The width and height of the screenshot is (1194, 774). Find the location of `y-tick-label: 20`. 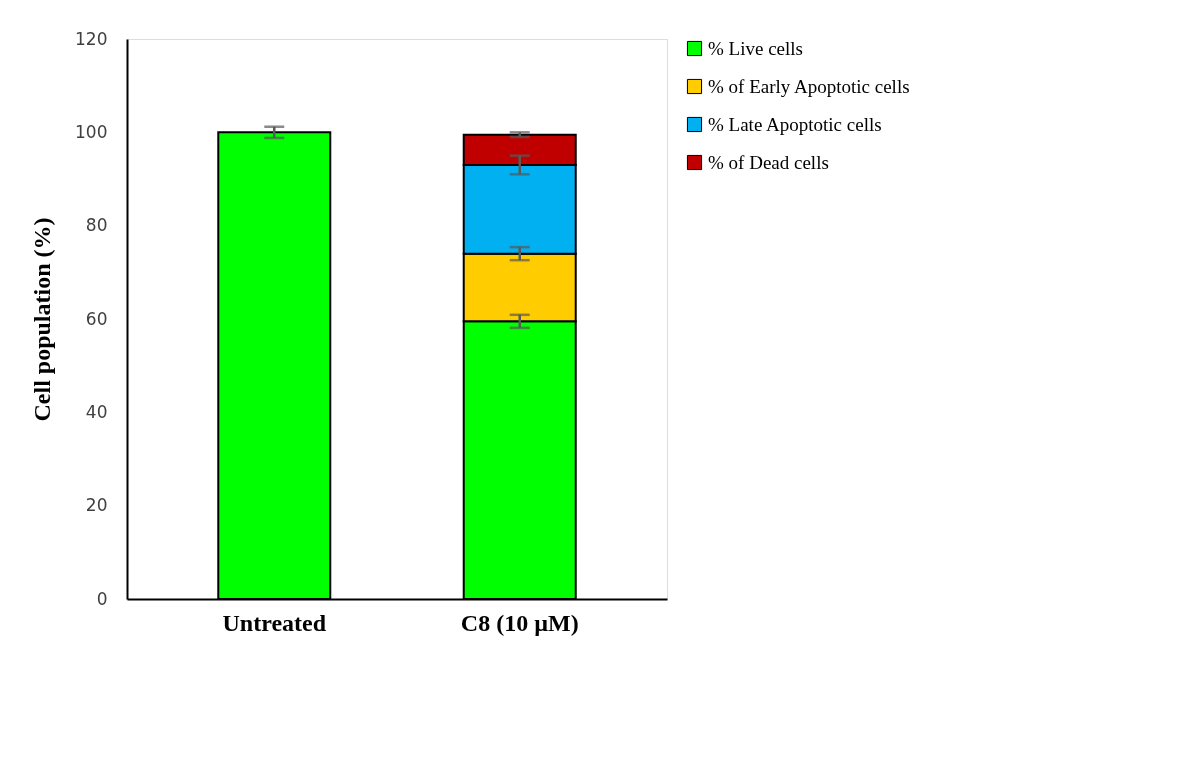

y-tick-label: 20 is located at coordinates (96, 505).